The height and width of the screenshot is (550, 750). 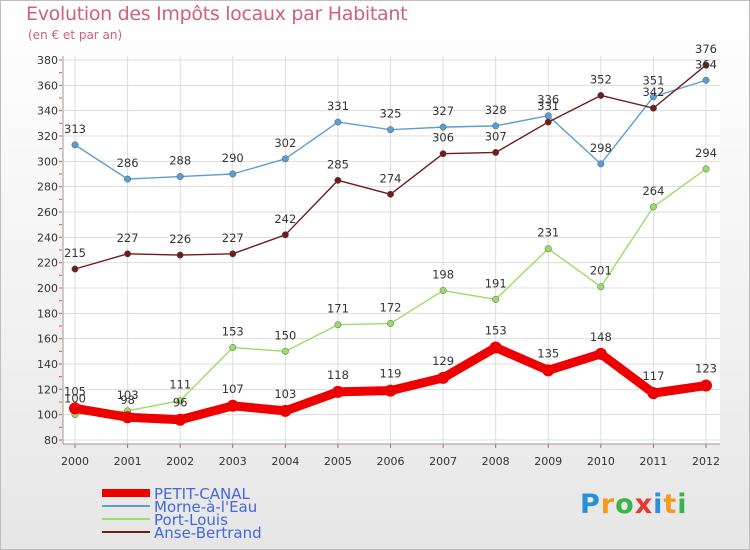 I want to click on data-label: 150, so click(x=285, y=335).